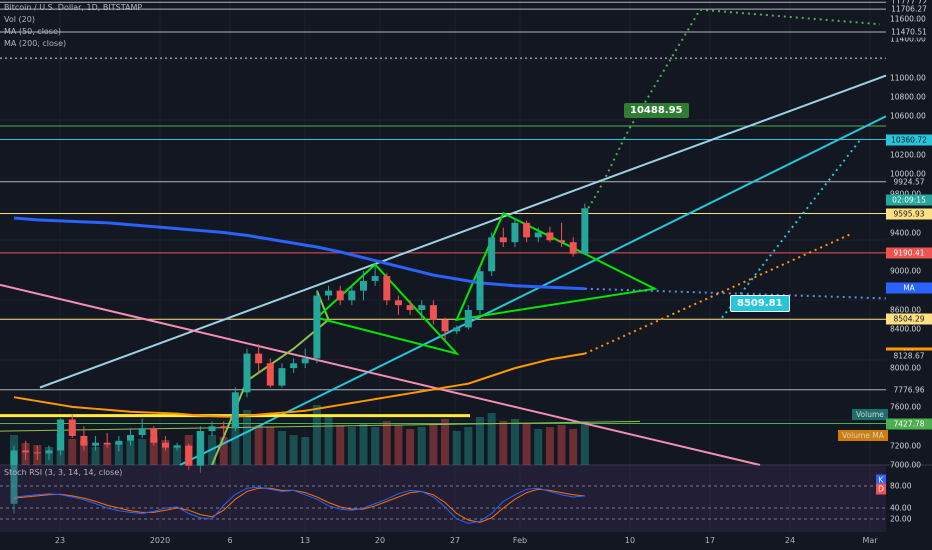 The height and width of the screenshot is (550, 932). I want to click on price-tag: 9595.93, so click(909, 213).